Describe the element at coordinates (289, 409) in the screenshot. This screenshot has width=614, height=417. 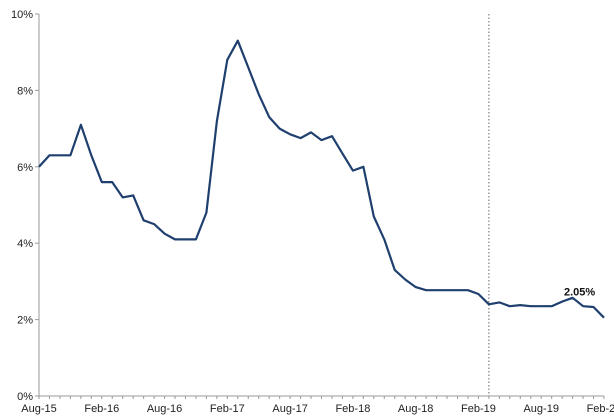
I see `x-tick-label: Aug-17` at that location.